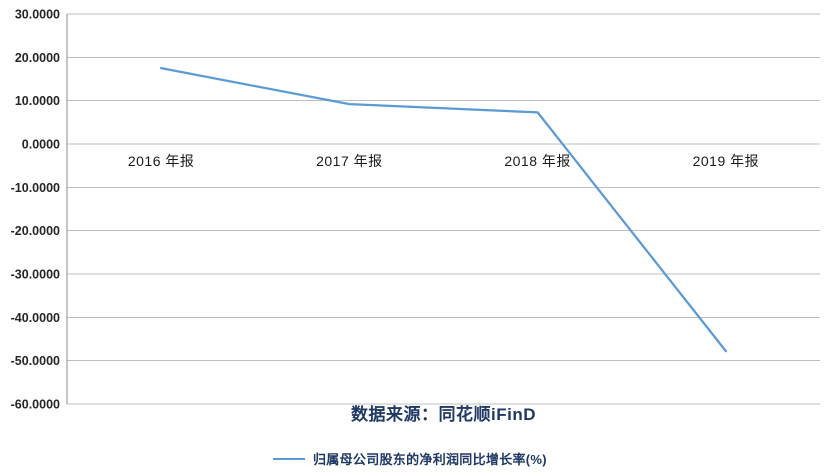  I want to click on data-source-caption: 数据来源：同花顺iFinD, so click(443, 414).